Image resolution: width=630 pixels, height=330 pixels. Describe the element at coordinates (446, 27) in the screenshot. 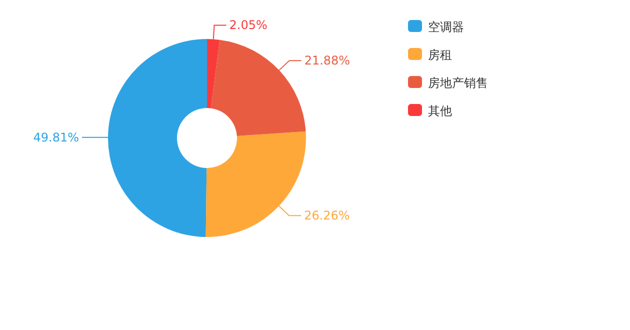

I see `legend-label: 空调器` at that location.